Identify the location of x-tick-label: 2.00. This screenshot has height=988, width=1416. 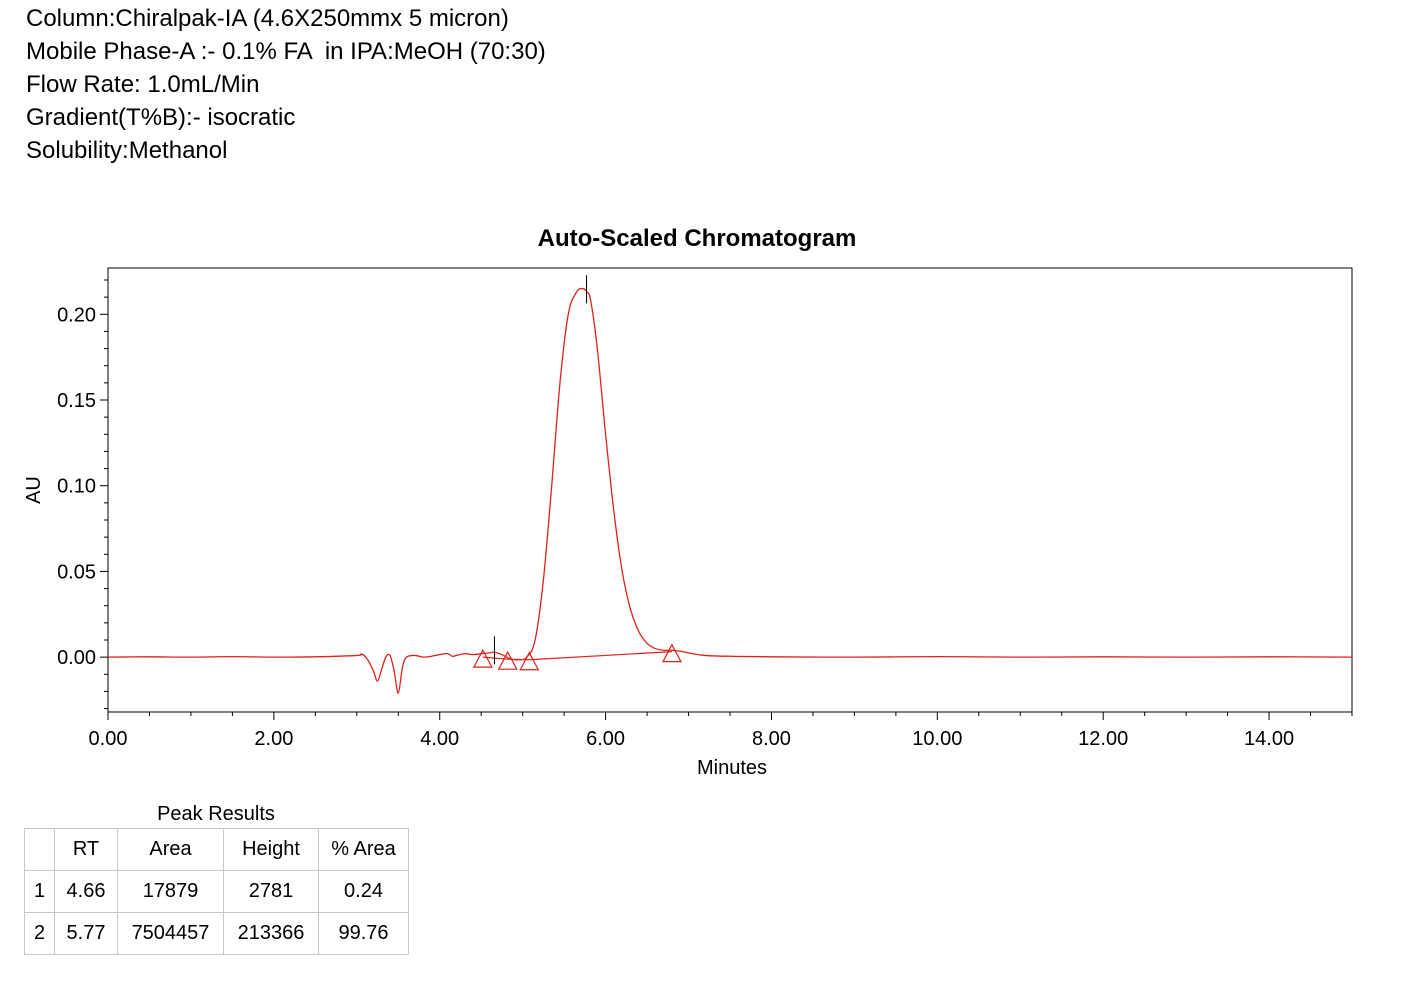
(273, 739).